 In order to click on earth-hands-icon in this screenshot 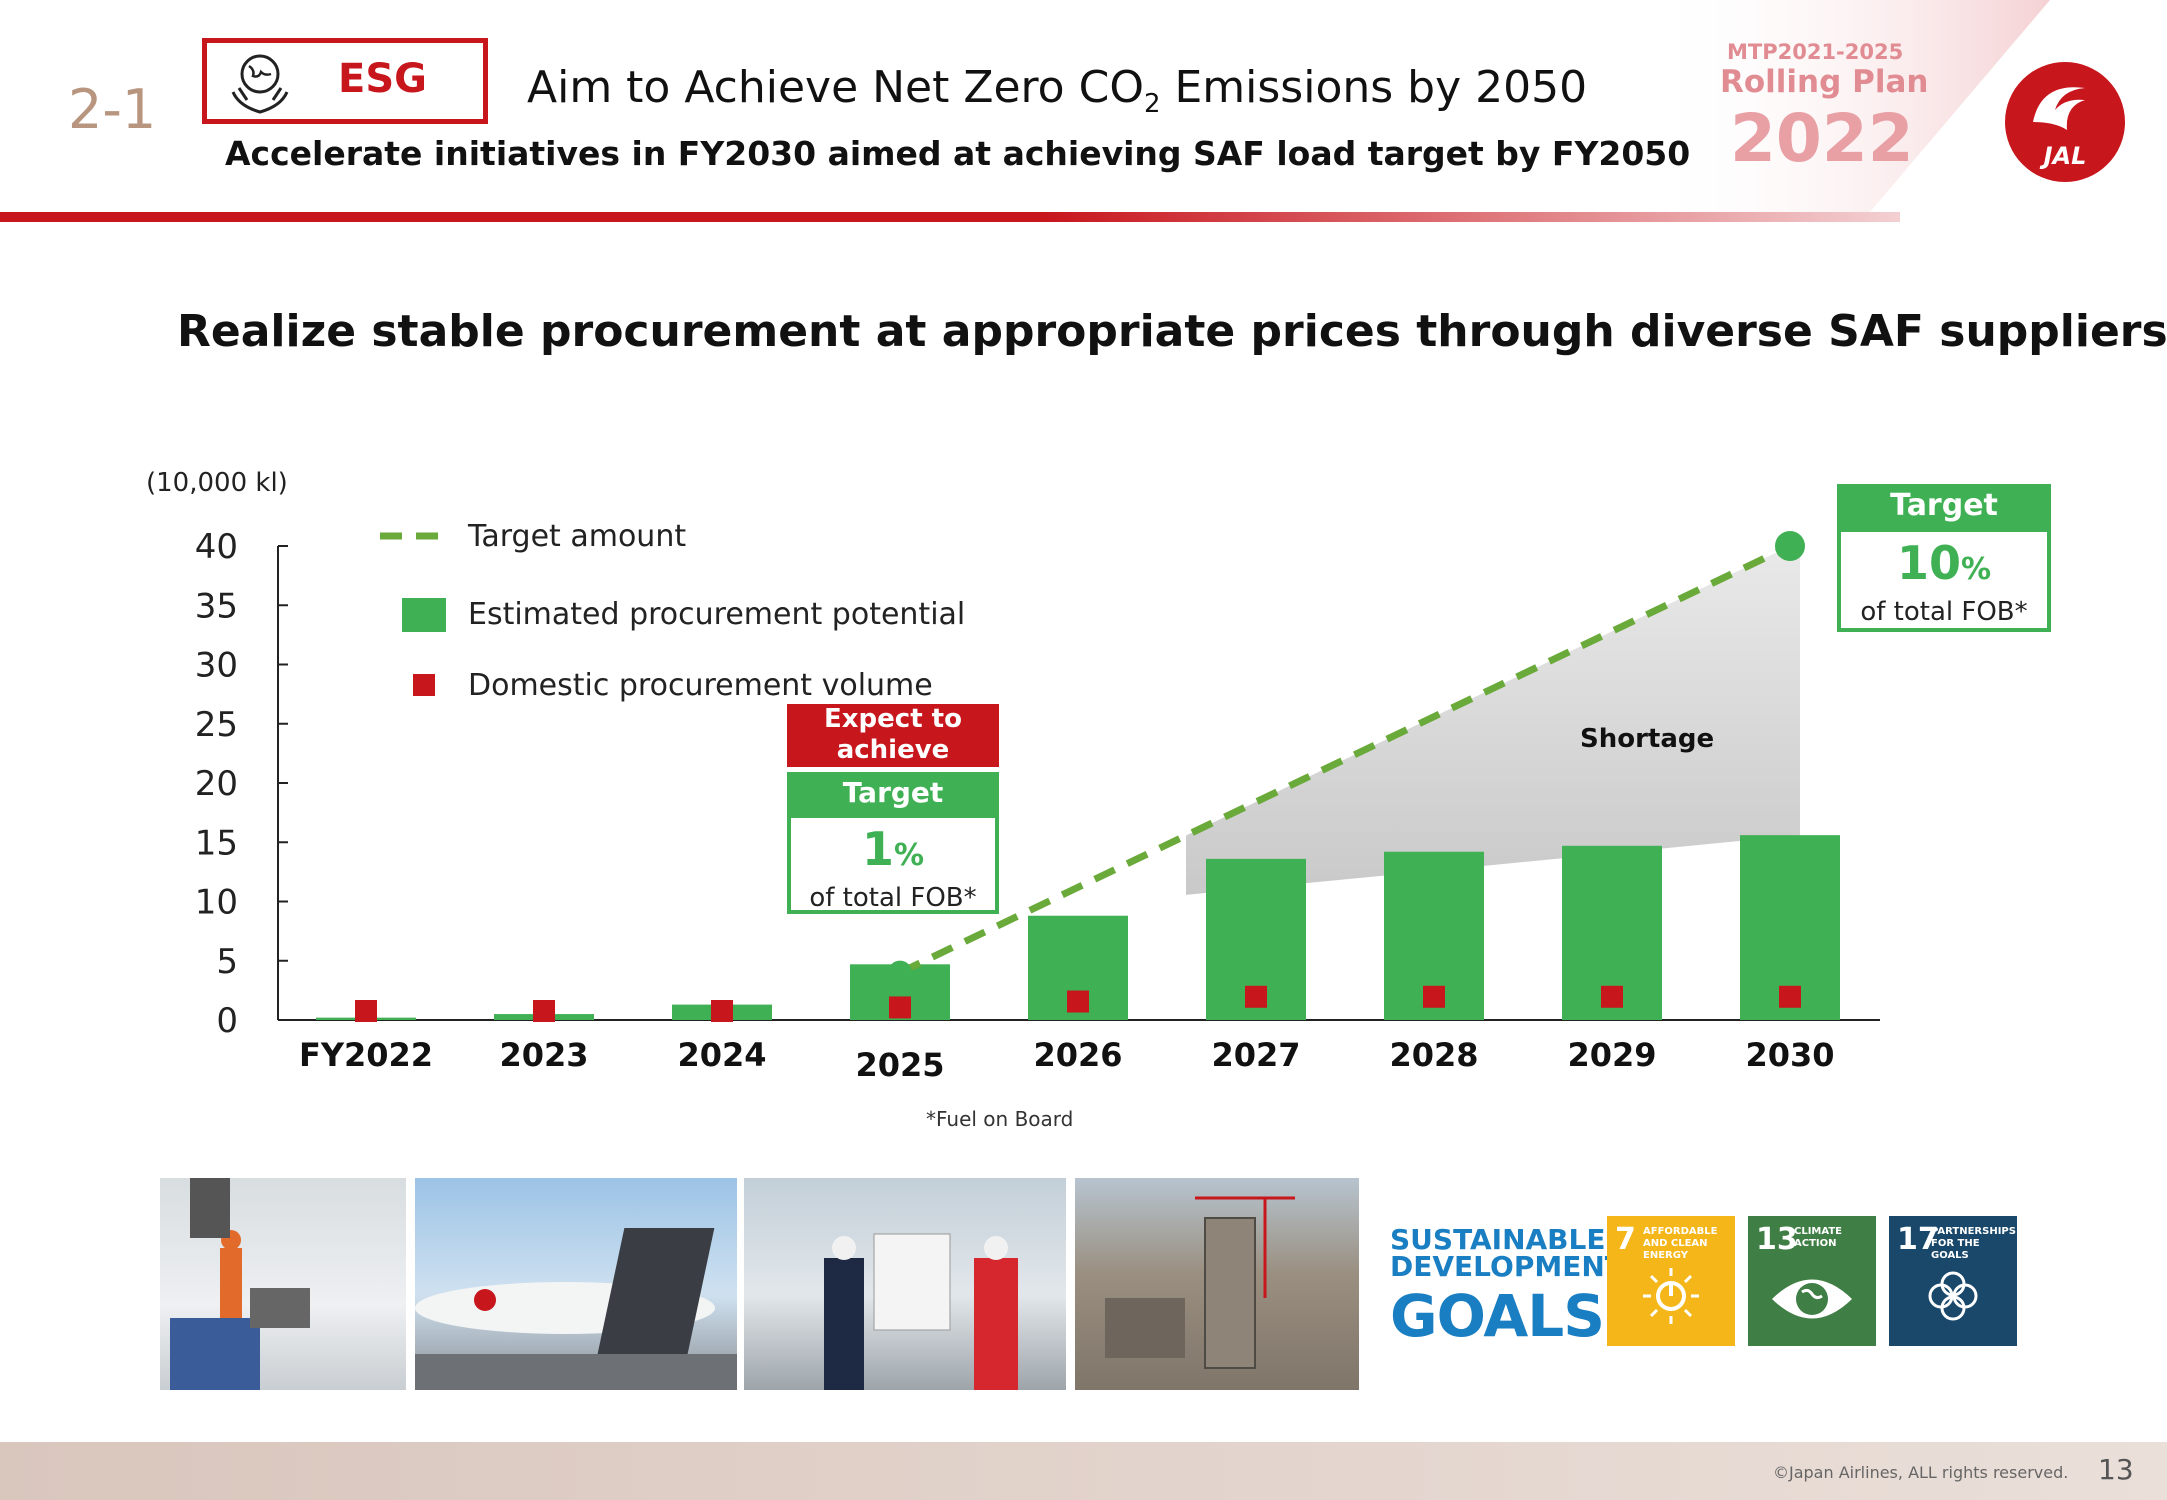, I will do `click(260, 84)`.